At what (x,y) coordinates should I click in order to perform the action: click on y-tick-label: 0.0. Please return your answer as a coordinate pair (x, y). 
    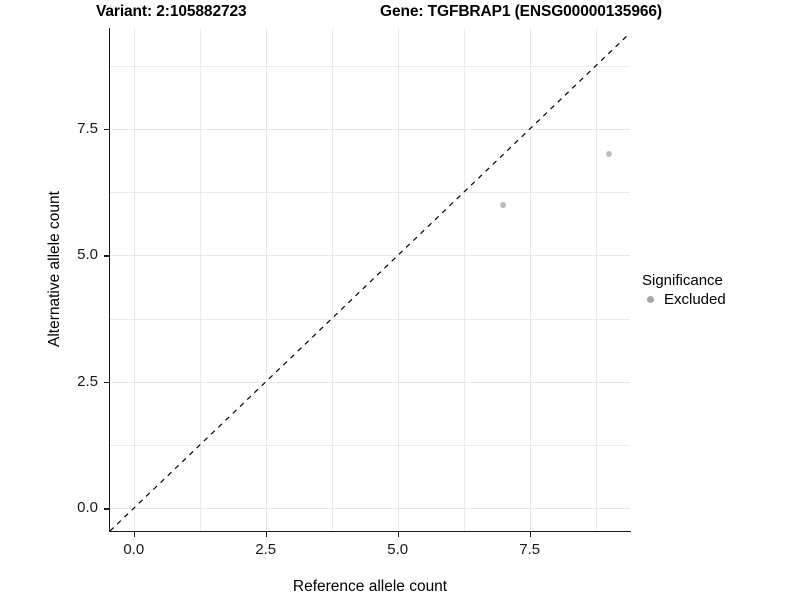
    Looking at the image, I should click on (87, 508).